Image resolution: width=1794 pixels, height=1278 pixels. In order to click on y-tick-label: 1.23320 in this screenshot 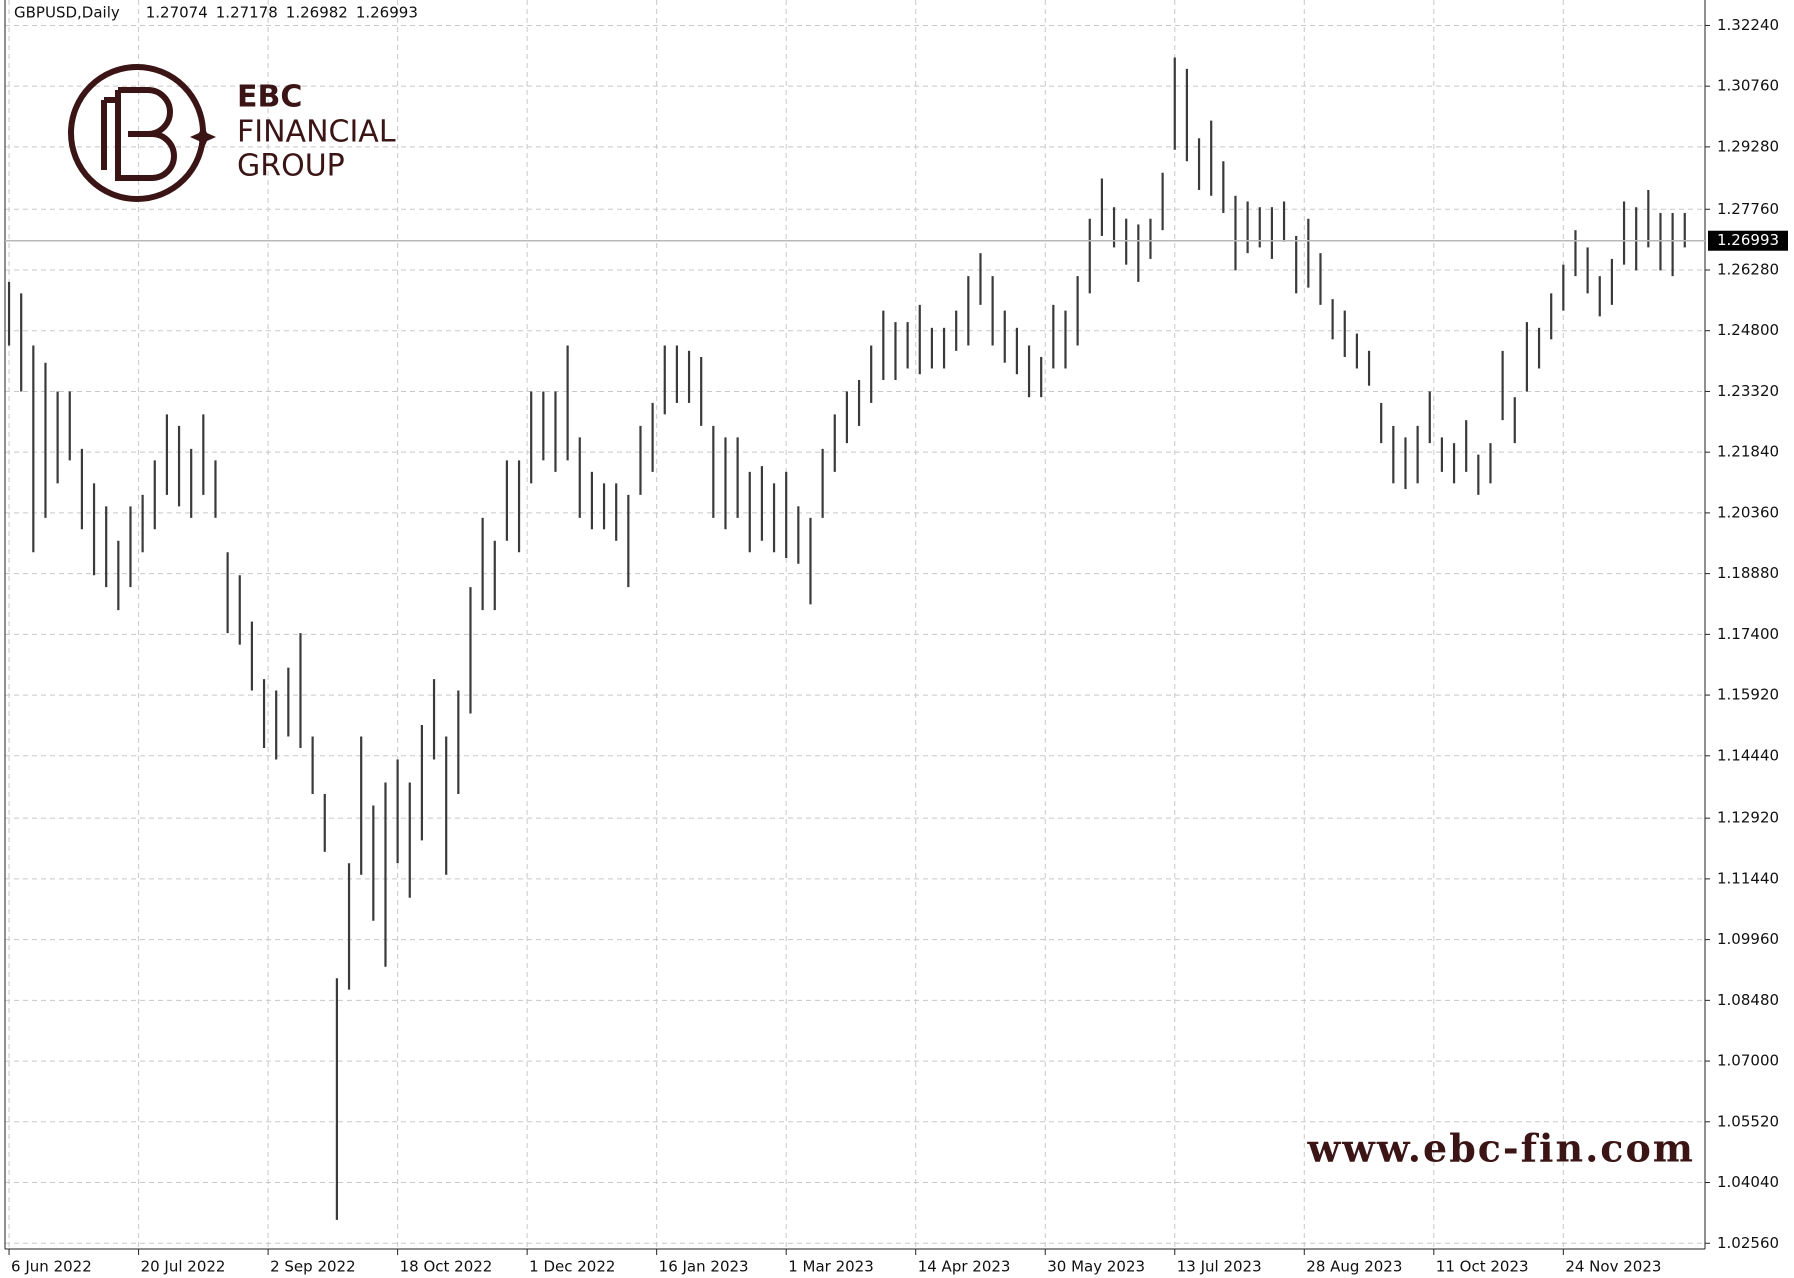, I will do `click(1748, 391)`.